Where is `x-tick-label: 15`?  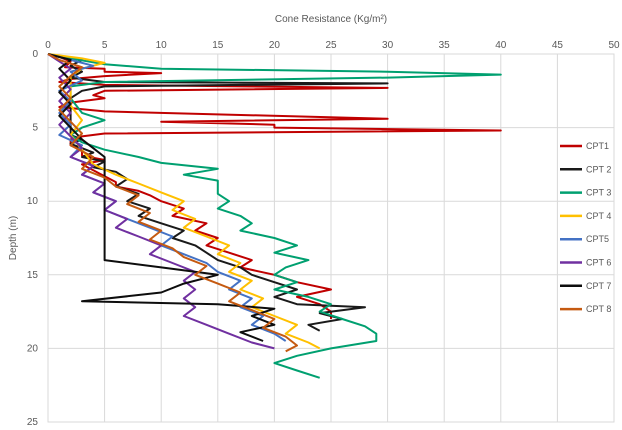 x-tick-label: 15 is located at coordinates (218, 45).